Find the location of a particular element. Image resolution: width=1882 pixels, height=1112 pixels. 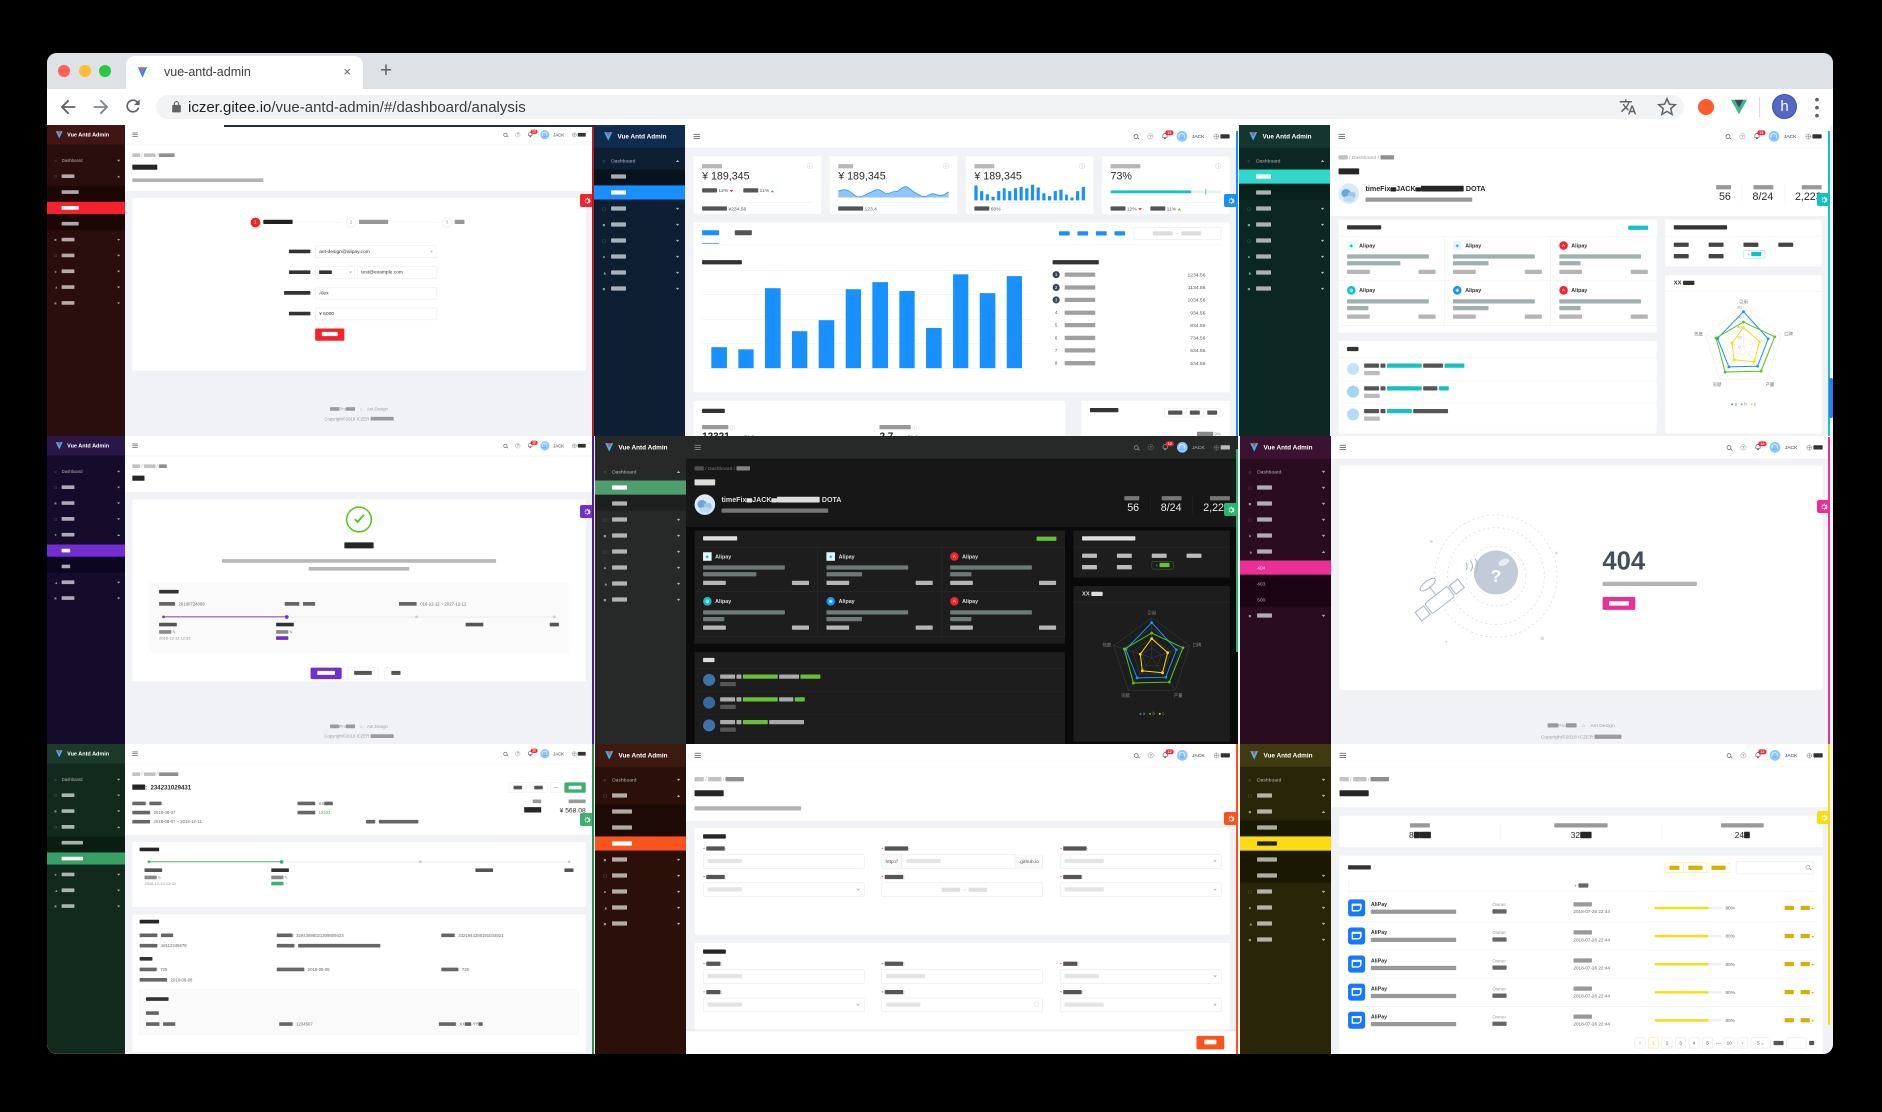

svg-text: 40 is located at coordinates (1739, 326).